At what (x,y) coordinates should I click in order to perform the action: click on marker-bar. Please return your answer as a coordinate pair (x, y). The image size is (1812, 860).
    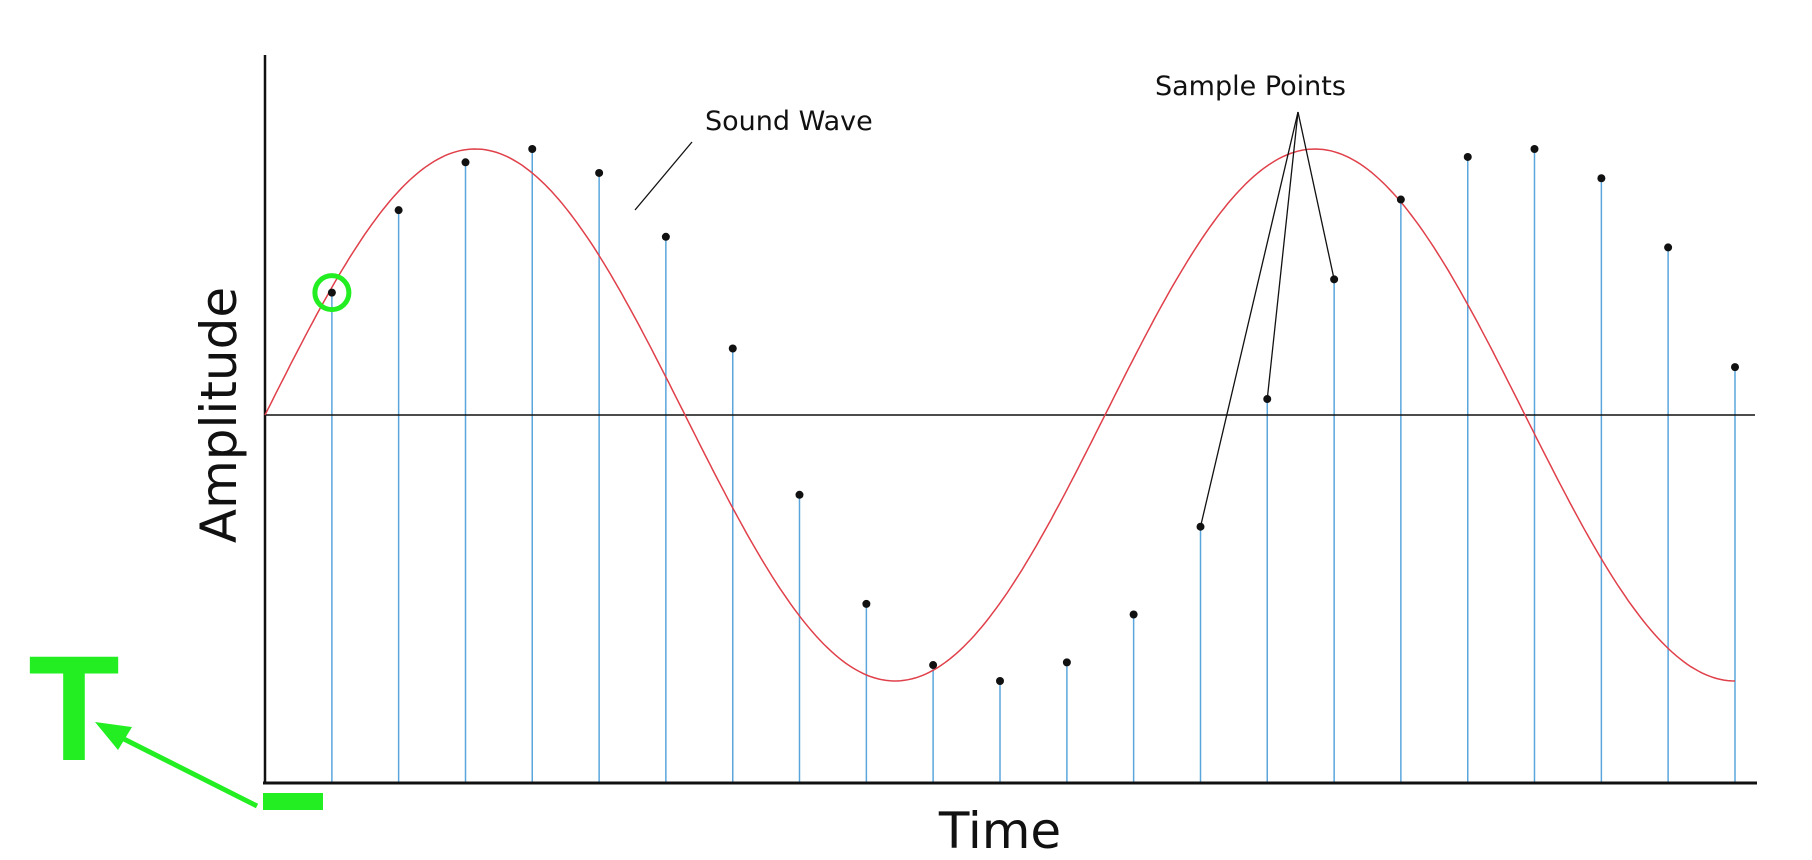
    Looking at the image, I should click on (293, 801).